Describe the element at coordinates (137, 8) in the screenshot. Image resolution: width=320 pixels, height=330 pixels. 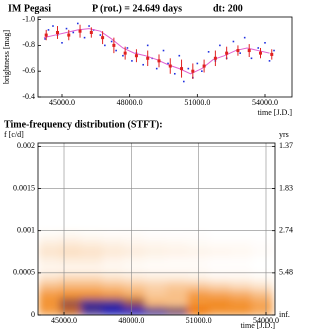
I see `annotation: P (rot.) = 24.649 days` at that location.